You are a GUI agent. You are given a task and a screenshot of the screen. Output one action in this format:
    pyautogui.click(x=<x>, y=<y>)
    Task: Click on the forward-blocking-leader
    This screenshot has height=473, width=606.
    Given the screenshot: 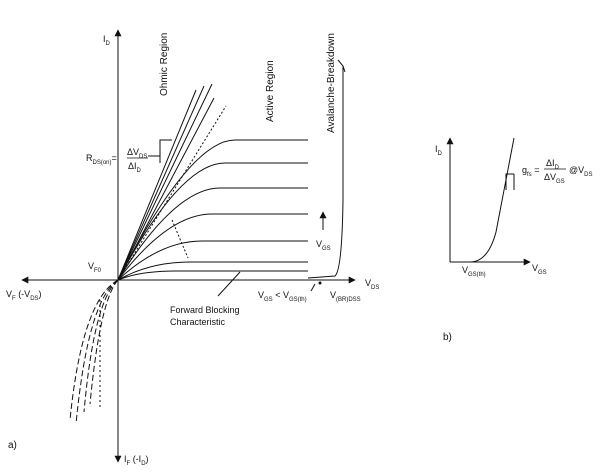 What is the action you would take?
    pyautogui.click(x=229, y=284)
    